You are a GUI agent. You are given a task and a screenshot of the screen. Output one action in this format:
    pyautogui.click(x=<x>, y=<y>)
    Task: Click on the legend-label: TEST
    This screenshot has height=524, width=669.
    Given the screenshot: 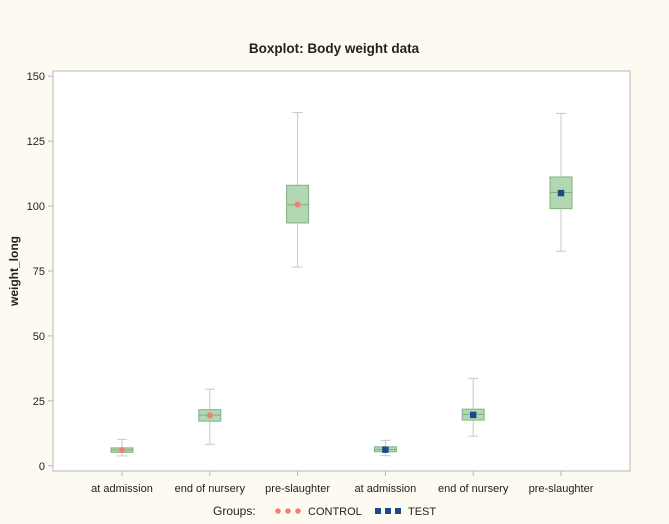 What is the action you would take?
    pyautogui.click(x=422, y=512)
    